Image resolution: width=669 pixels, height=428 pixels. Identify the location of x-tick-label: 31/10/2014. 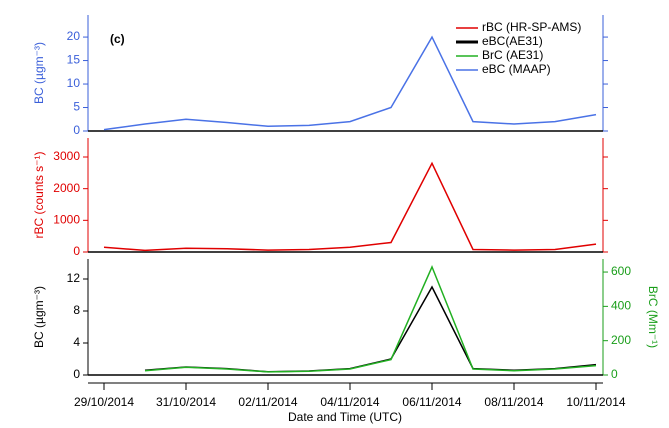
(186, 402).